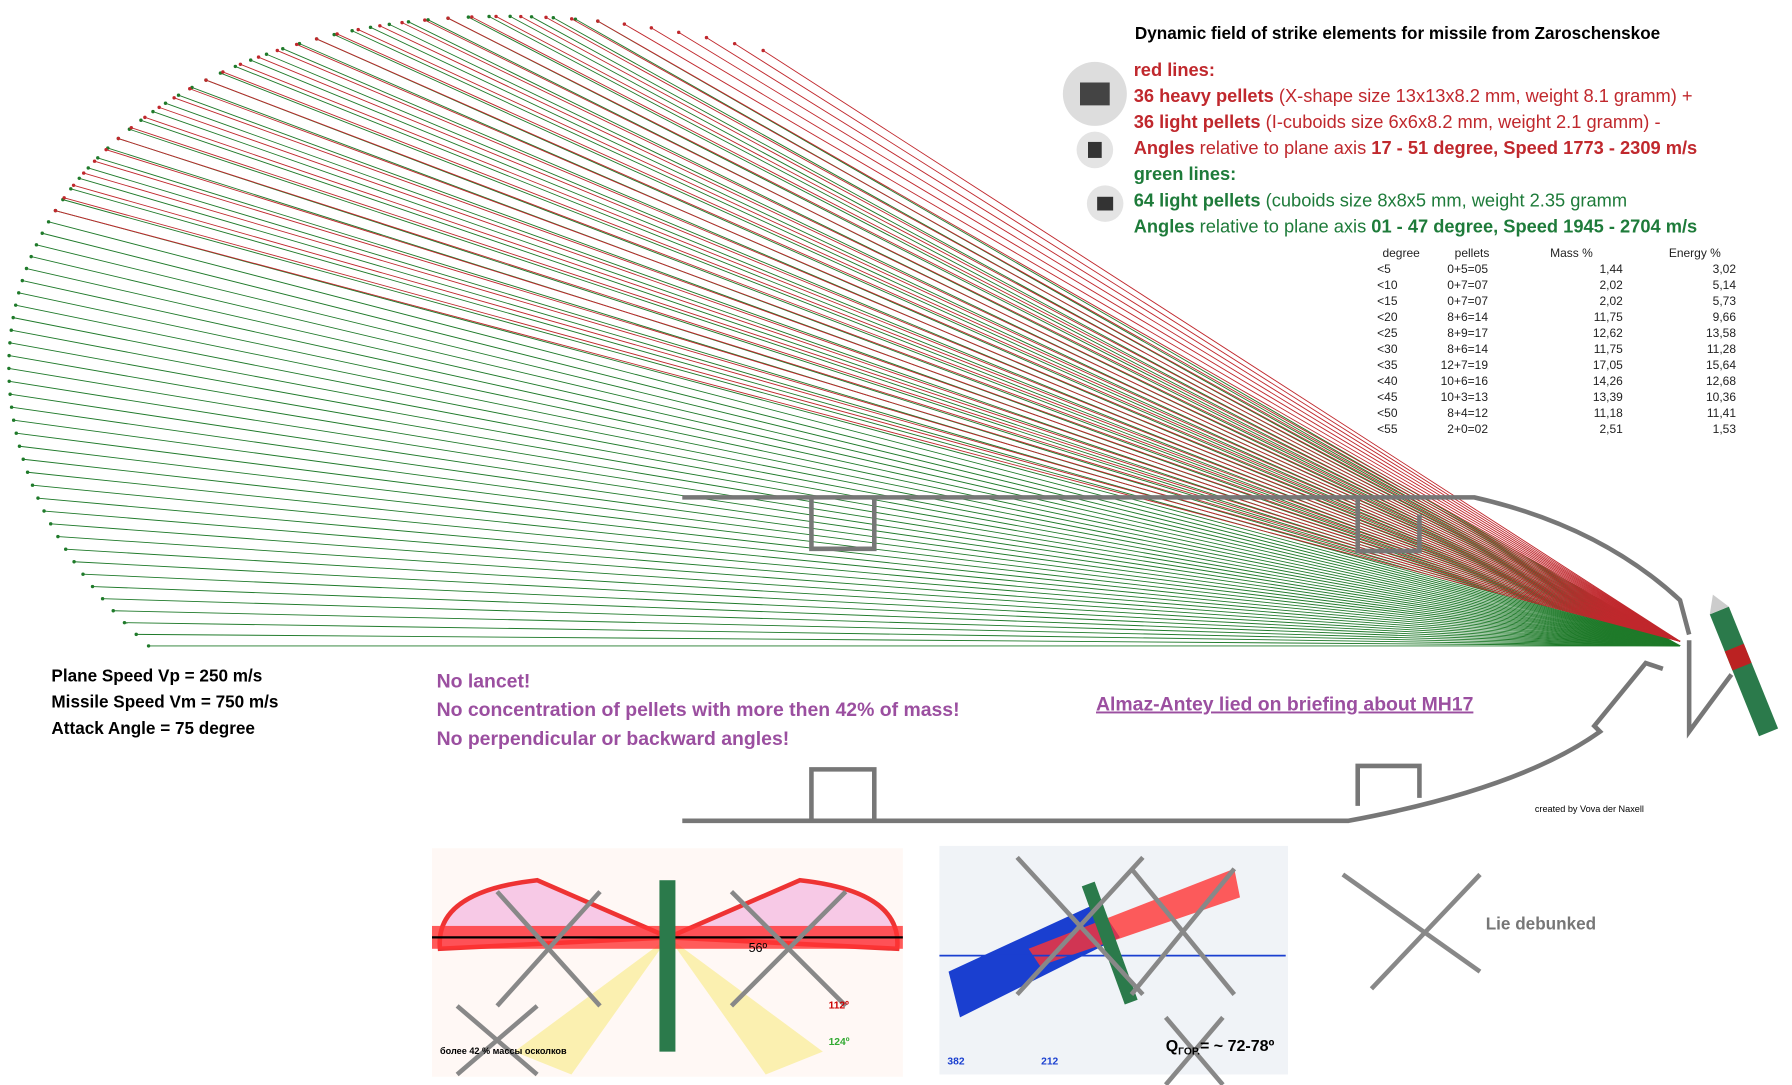 The width and height of the screenshot is (1792, 1085). Describe the element at coordinates (758, 948) in the screenshot. I see `figure-label: 56º` at that location.